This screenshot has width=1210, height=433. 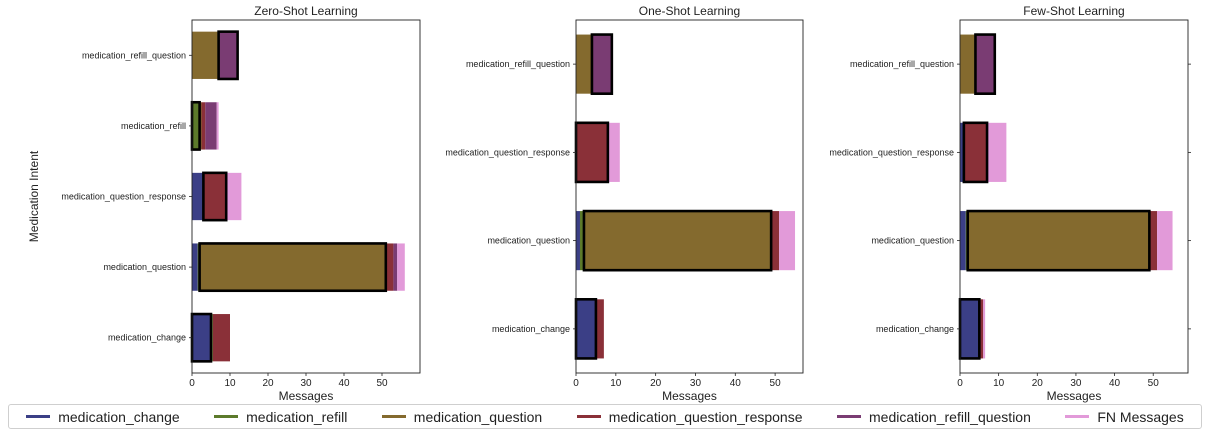 What do you see at coordinates (297, 416) in the screenshot?
I see `legend-label: medication_refill` at bounding box center [297, 416].